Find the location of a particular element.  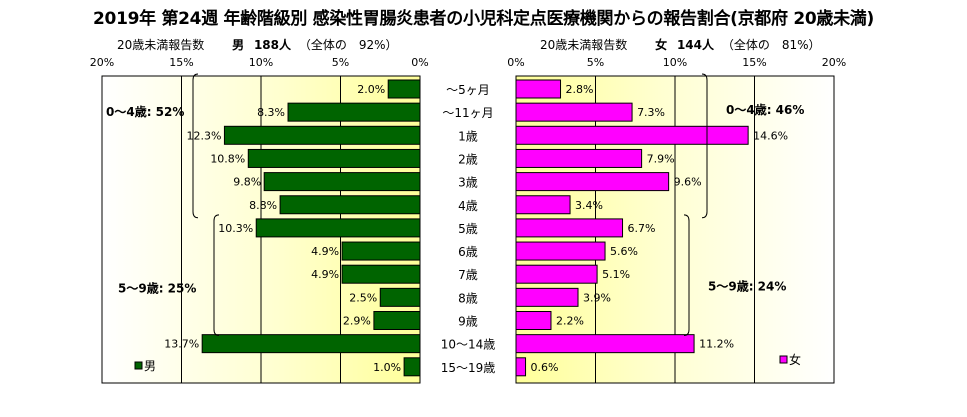

female-data-label: 5.1% is located at coordinates (616, 274).